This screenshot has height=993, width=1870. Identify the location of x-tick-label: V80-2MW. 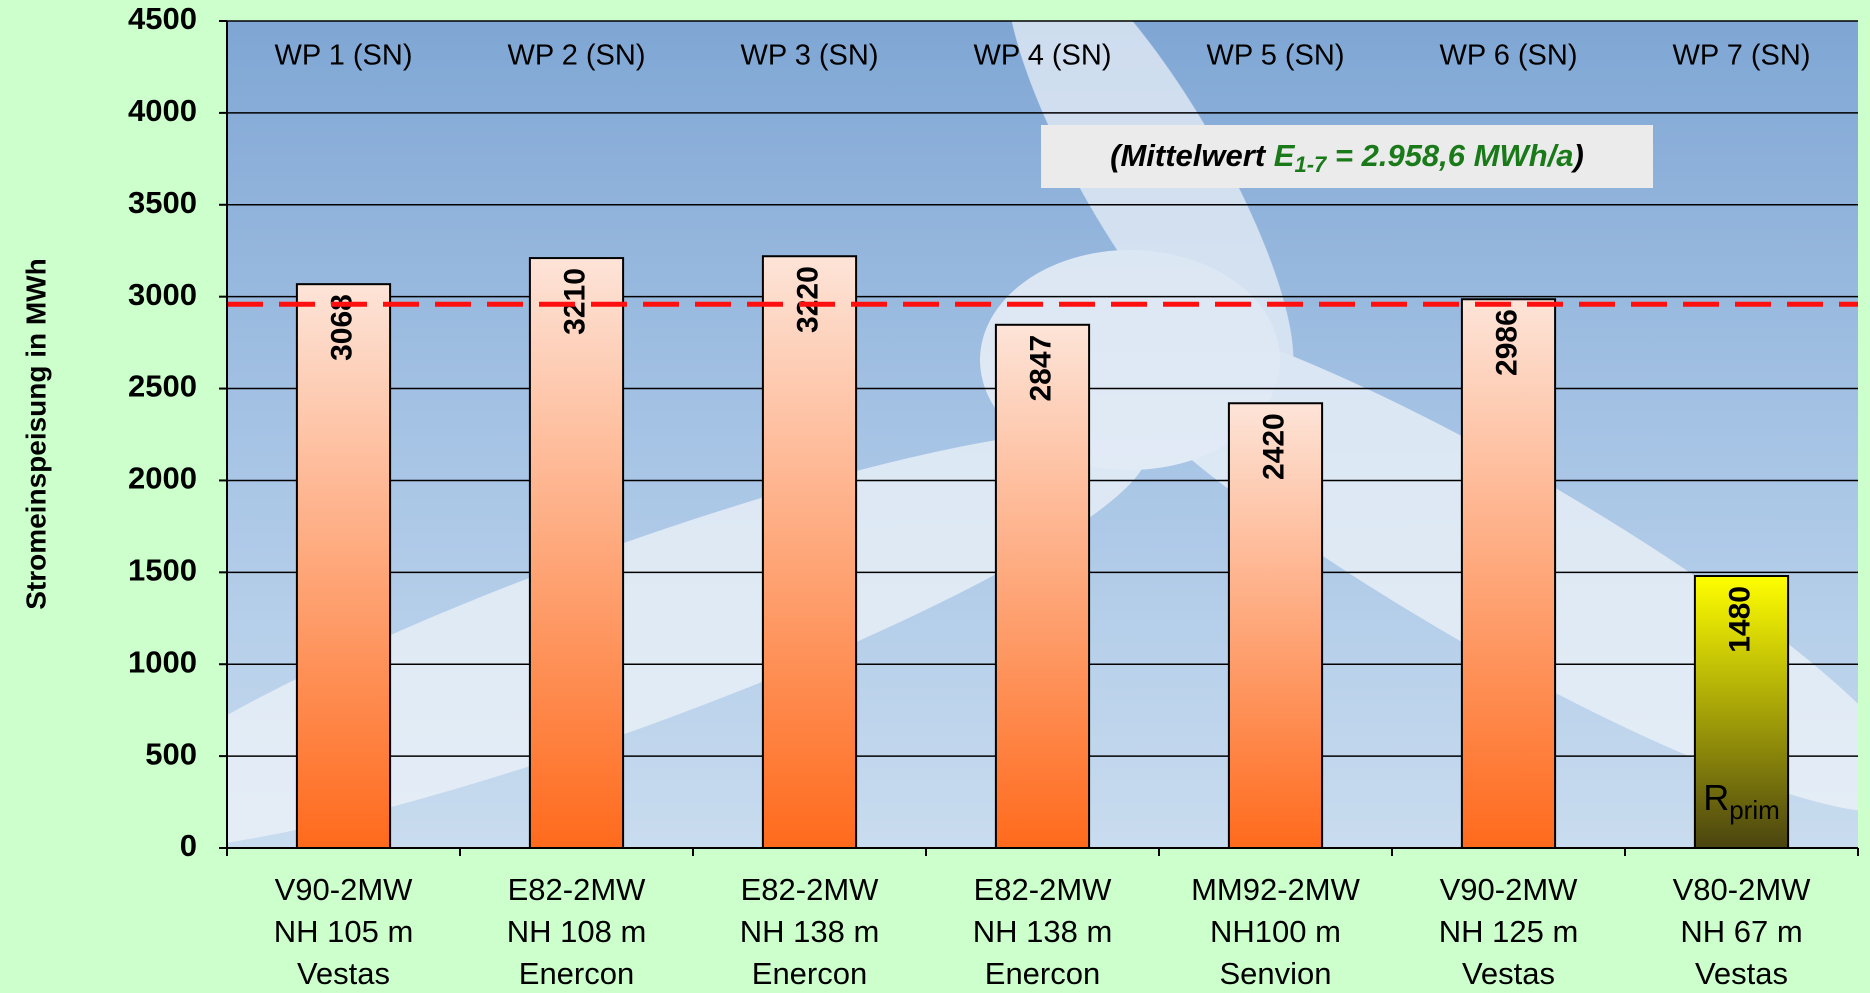
(1742, 889).